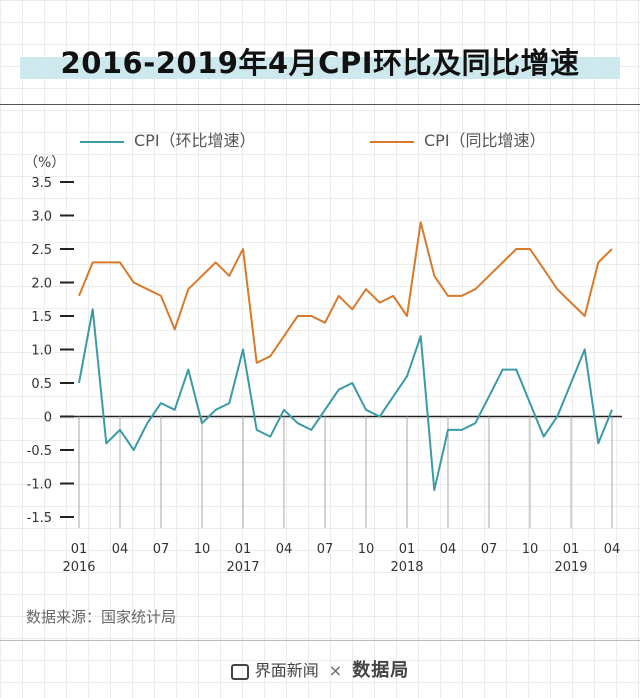  What do you see at coordinates (78, 567) in the screenshot?
I see `x-tick-label-year: 2016` at bounding box center [78, 567].